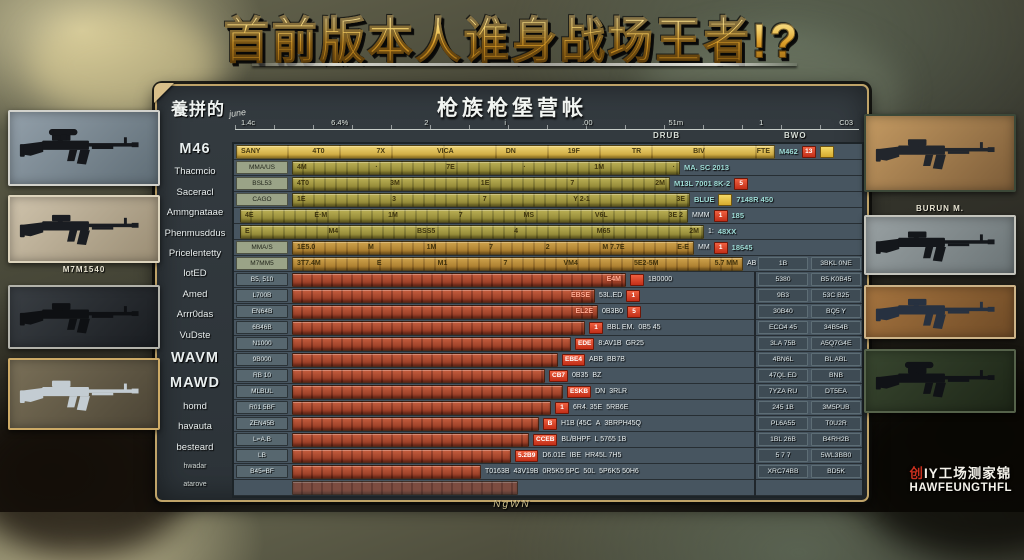 This screenshot has width=1024, height=560. I want to click on weapon-name-label: hwadar, so click(195, 467).